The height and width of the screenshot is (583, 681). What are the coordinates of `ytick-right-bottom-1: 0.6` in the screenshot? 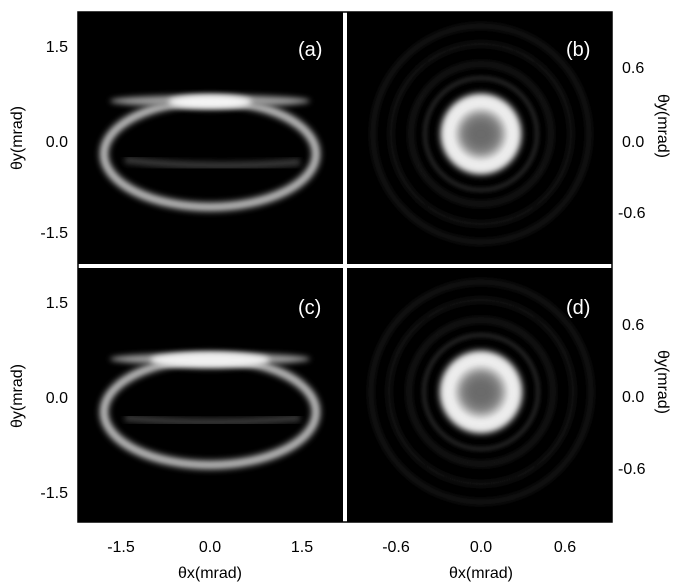 It's located at (633, 325).